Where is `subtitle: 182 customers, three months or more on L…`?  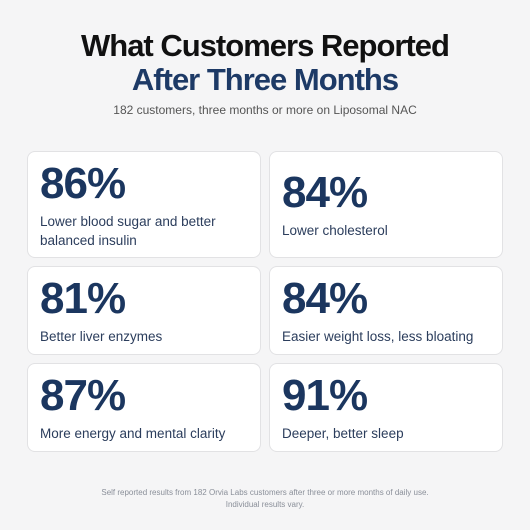 subtitle: 182 customers, three months or more on L… is located at coordinates (265, 110).